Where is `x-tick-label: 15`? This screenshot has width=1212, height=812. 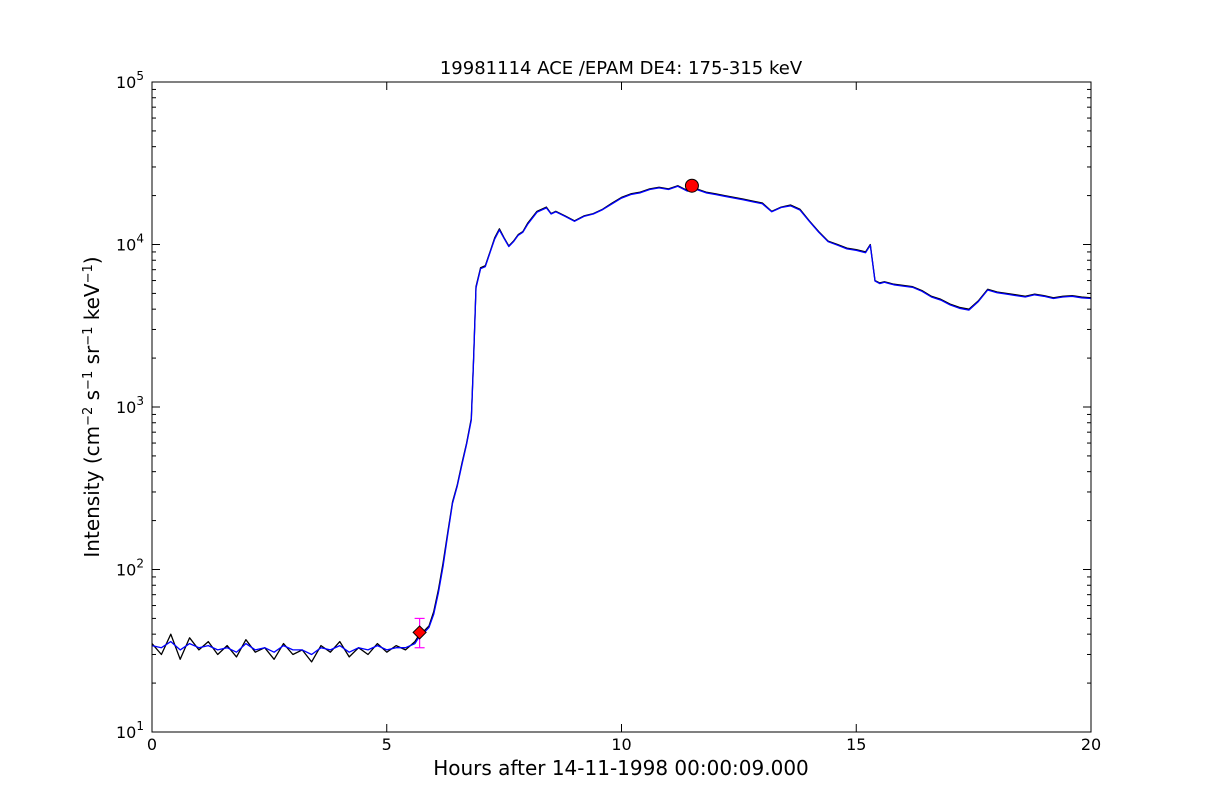 x-tick-label: 15 is located at coordinates (856, 744).